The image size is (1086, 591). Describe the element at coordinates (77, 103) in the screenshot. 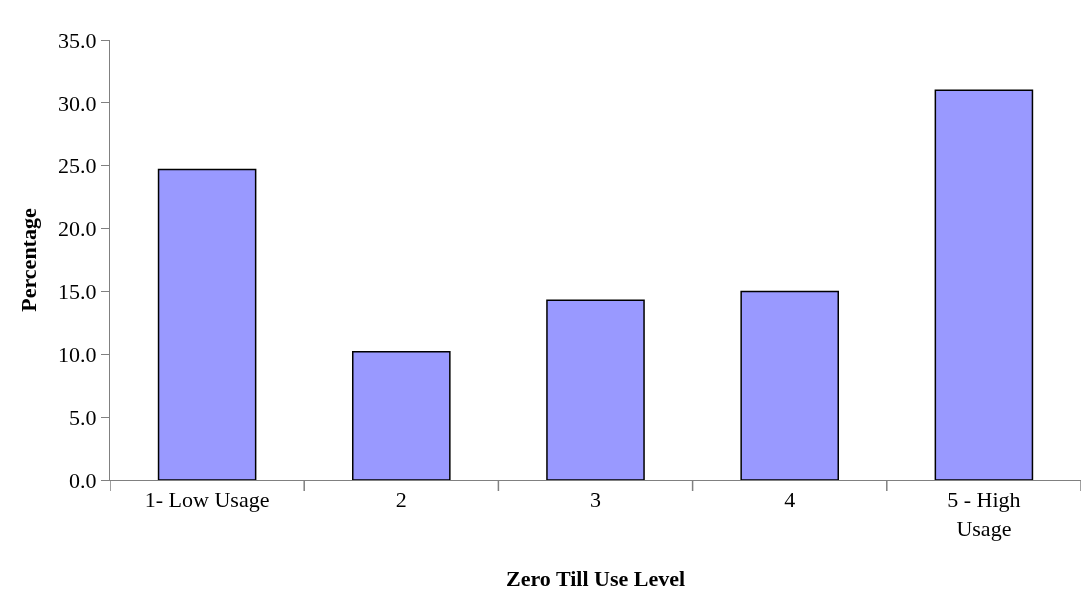

I see `y-tick-label: 30.0` at that location.